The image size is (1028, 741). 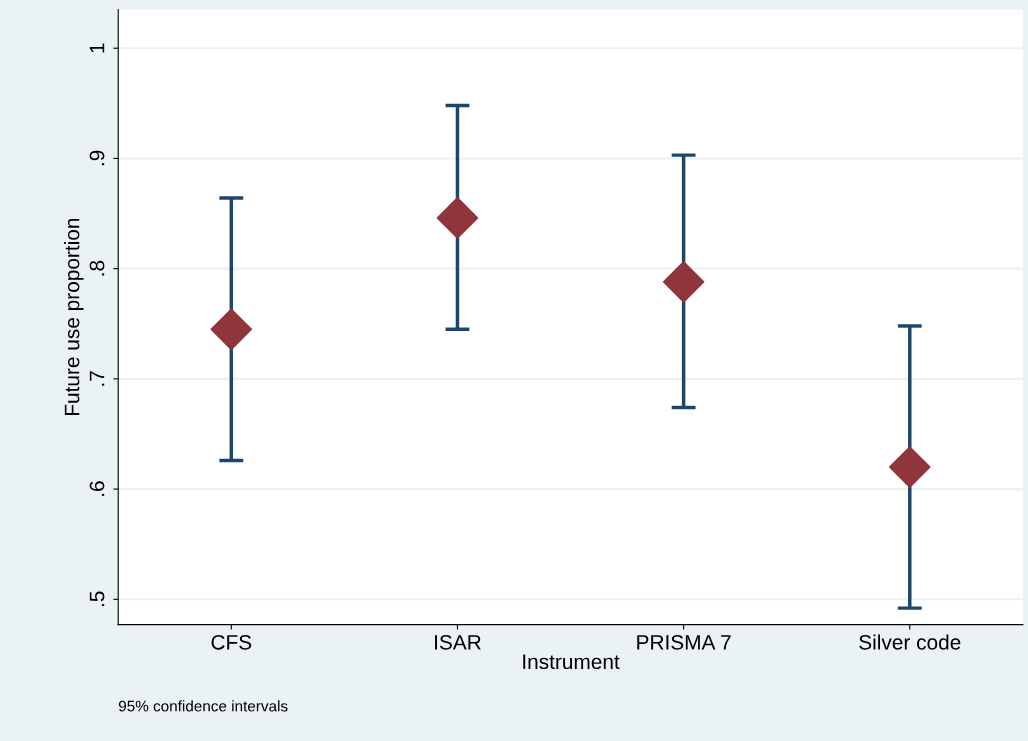 I want to click on y-tick-label: .7, so click(x=97, y=378).